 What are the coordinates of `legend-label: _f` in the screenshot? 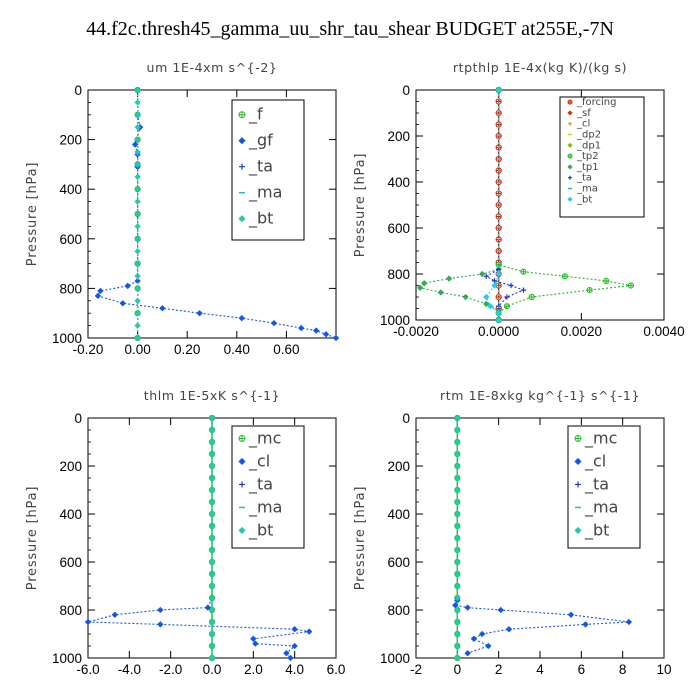 It's located at (255, 115).